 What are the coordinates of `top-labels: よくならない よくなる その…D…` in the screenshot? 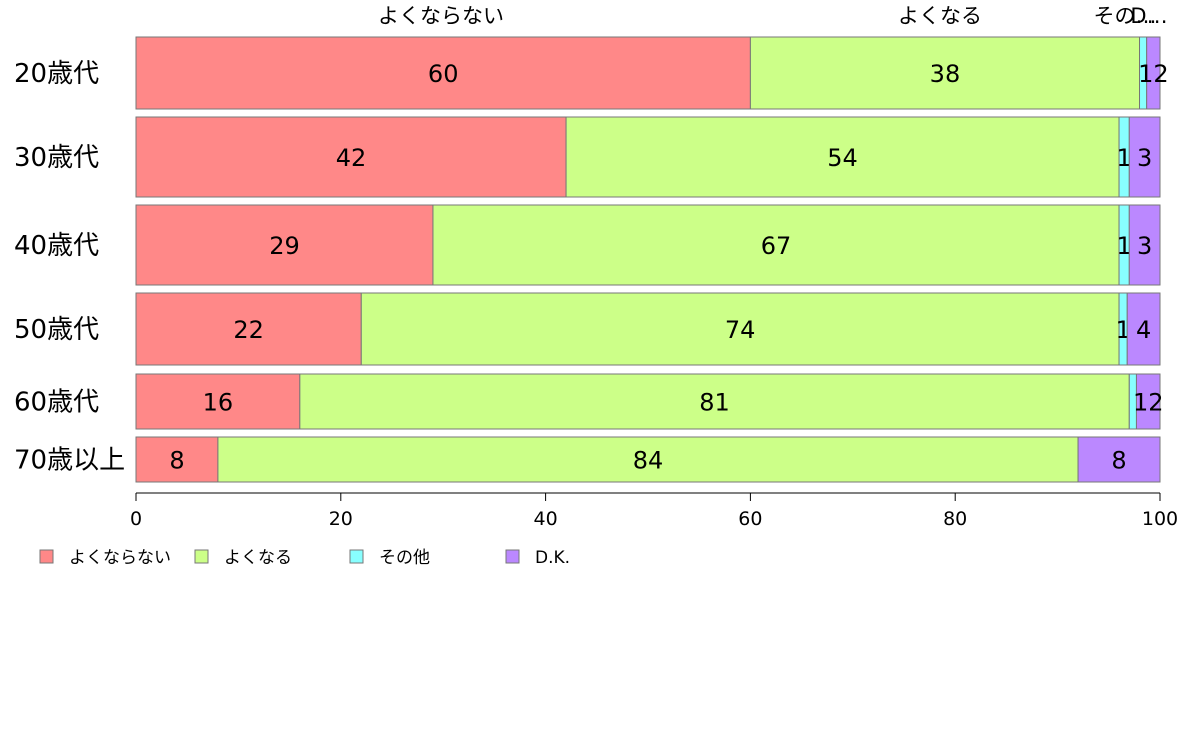 It's located at (773, 16).